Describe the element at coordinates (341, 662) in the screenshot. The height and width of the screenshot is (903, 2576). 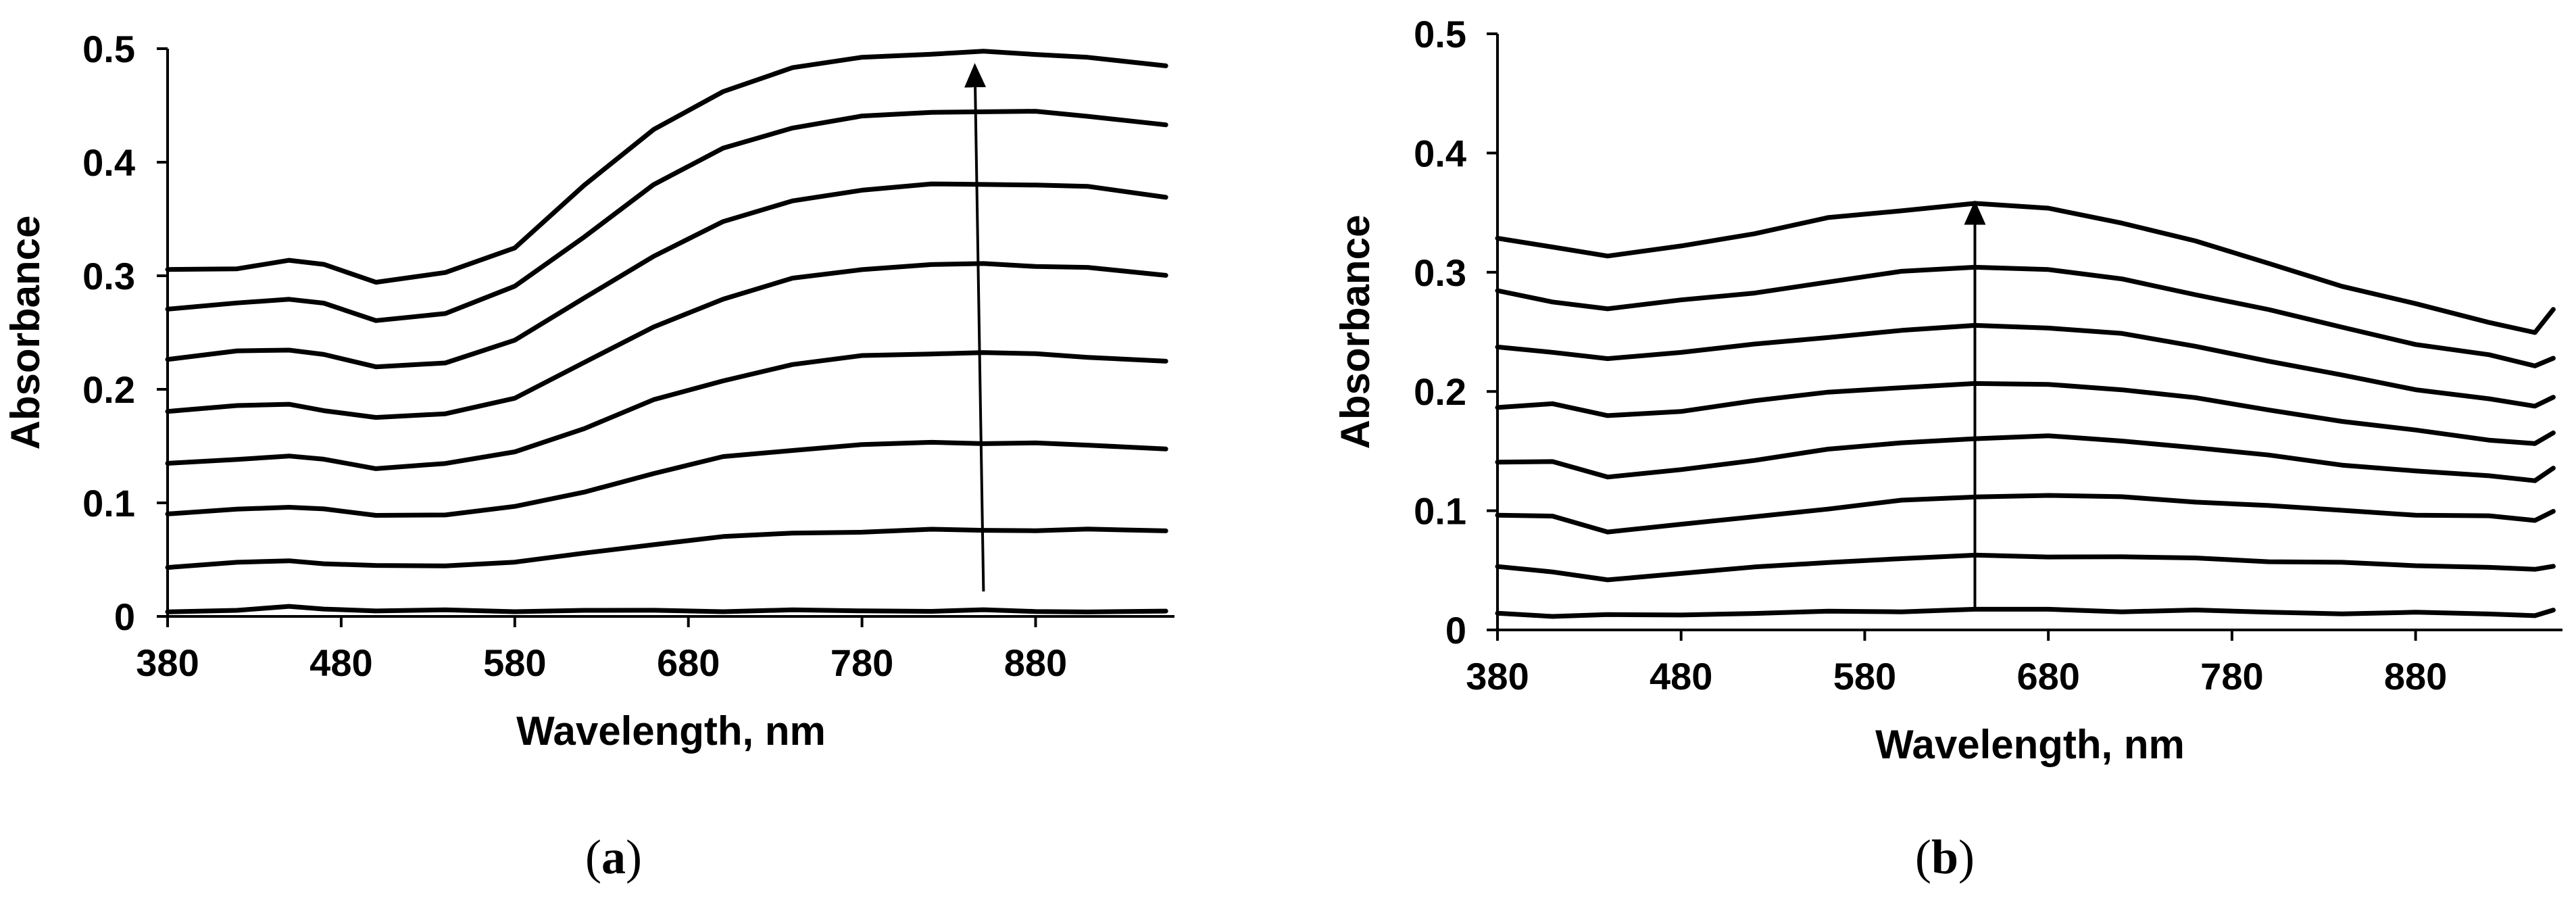
I see `panel-a-x-tick-label: 480` at that location.